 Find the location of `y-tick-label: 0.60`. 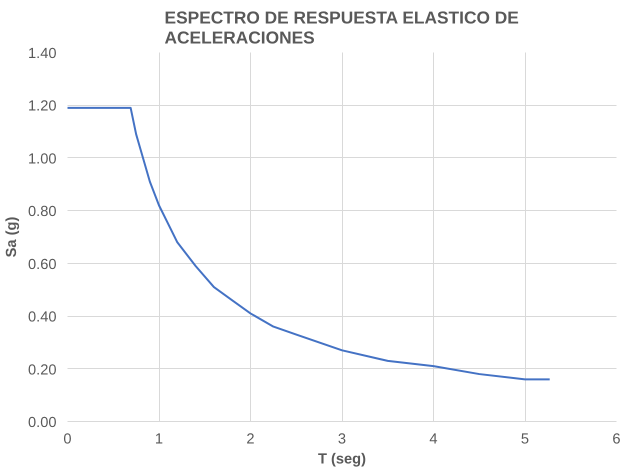

y-tick-label: 0.60 is located at coordinates (42, 264).